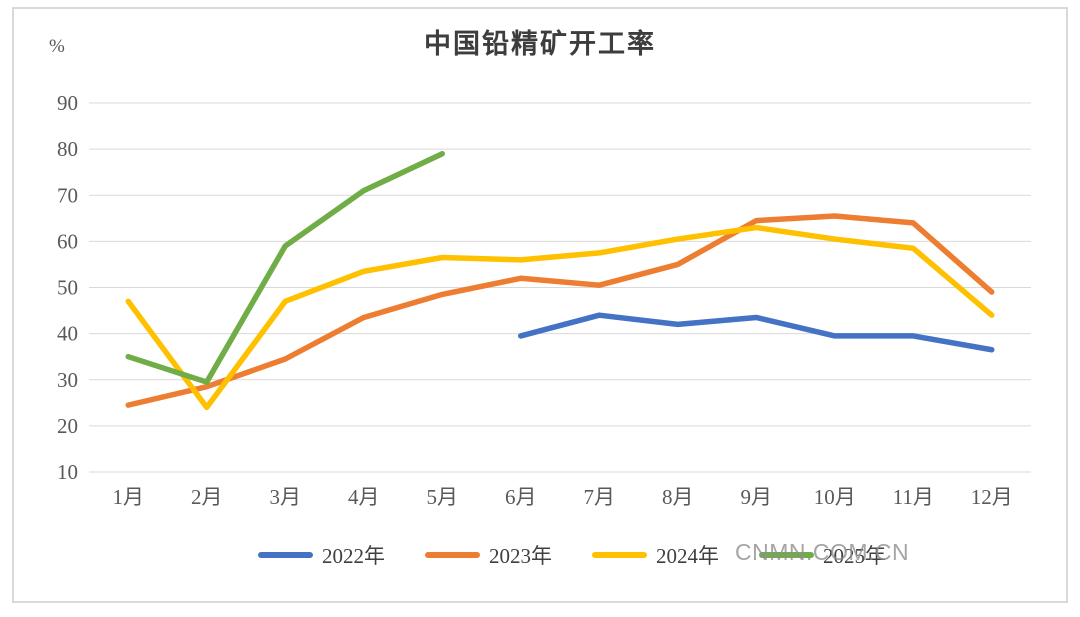 The image size is (1080, 617). Describe the element at coordinates (57, 46) in the screenshot. I see `y-axis-unit-label: %` at that location.